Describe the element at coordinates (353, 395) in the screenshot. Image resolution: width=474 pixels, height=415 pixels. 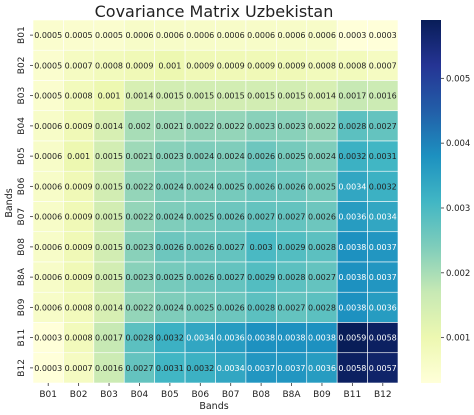
I see `x-tick-label: B11` at that location.